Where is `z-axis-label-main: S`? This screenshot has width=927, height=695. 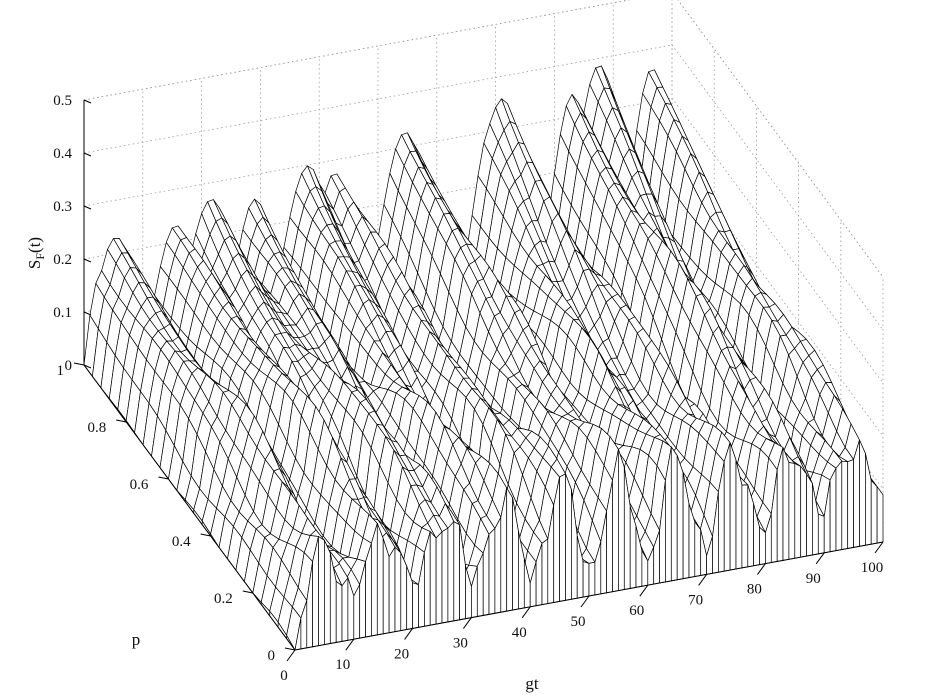
z-axis-label-main: S is located at coordinates (34, 264).